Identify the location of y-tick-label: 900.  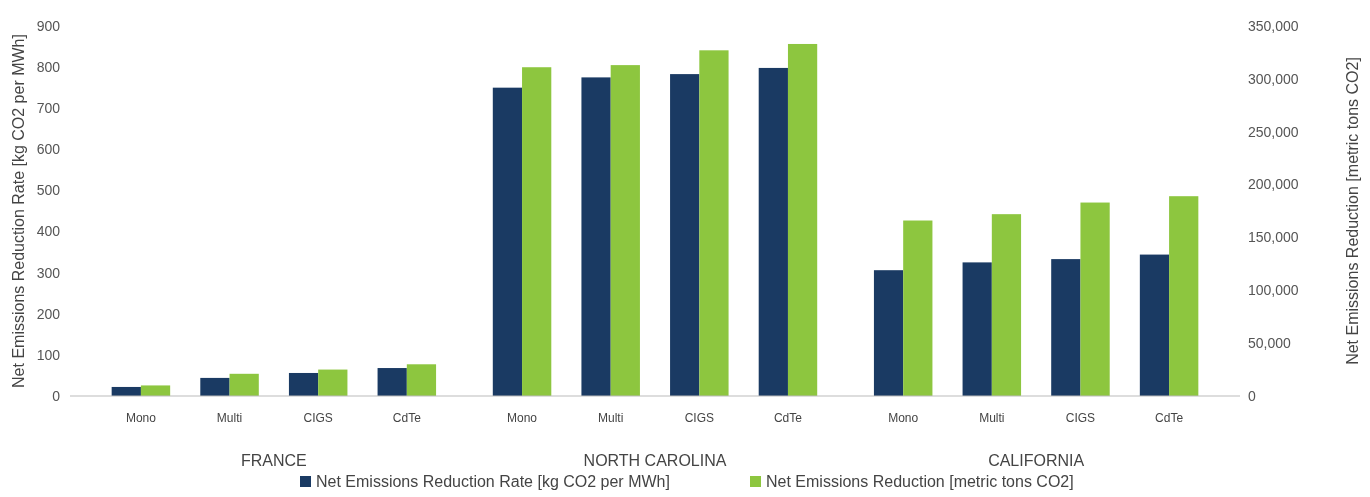
(48, 25).